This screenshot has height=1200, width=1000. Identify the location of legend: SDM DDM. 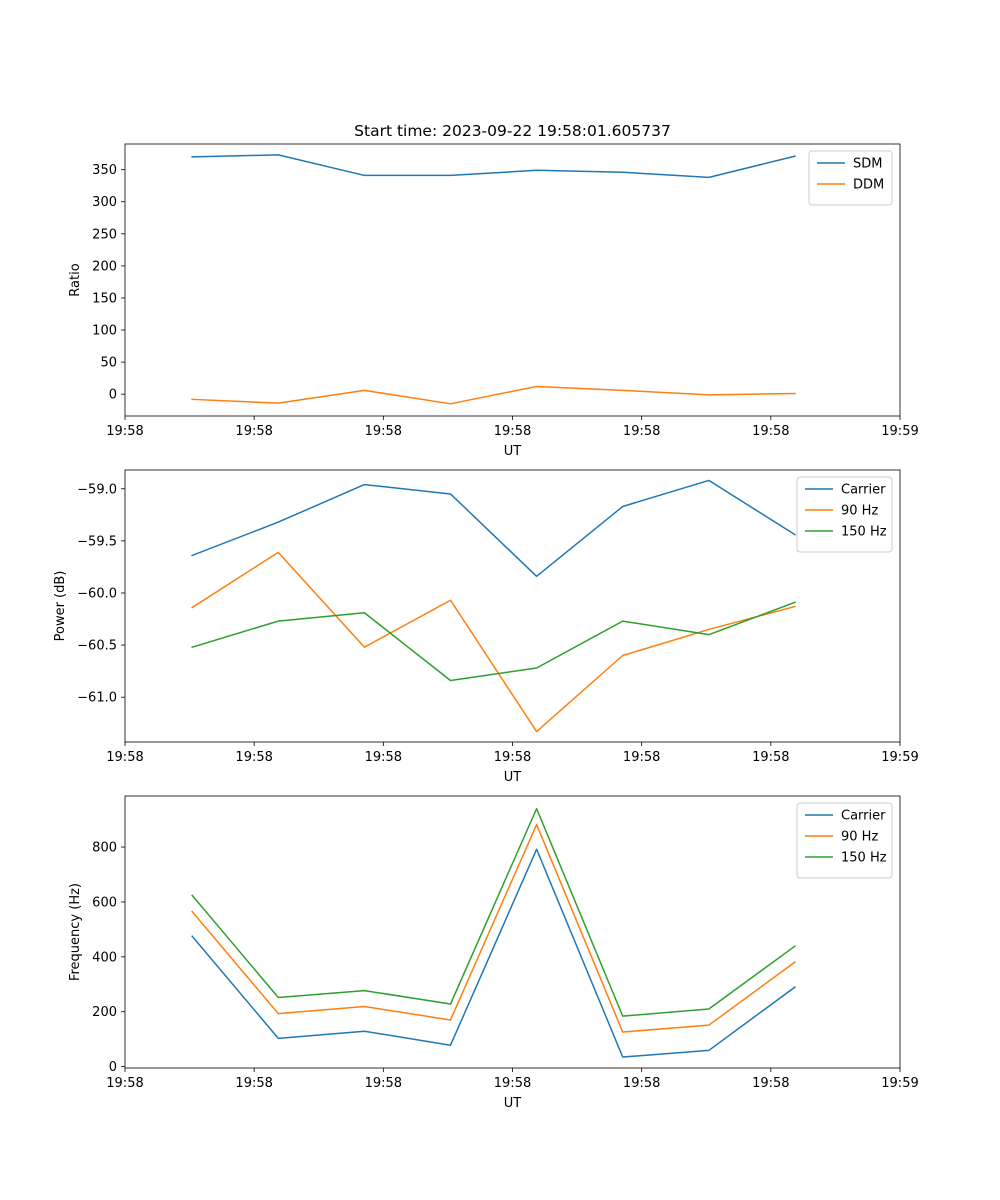
(850, 178).